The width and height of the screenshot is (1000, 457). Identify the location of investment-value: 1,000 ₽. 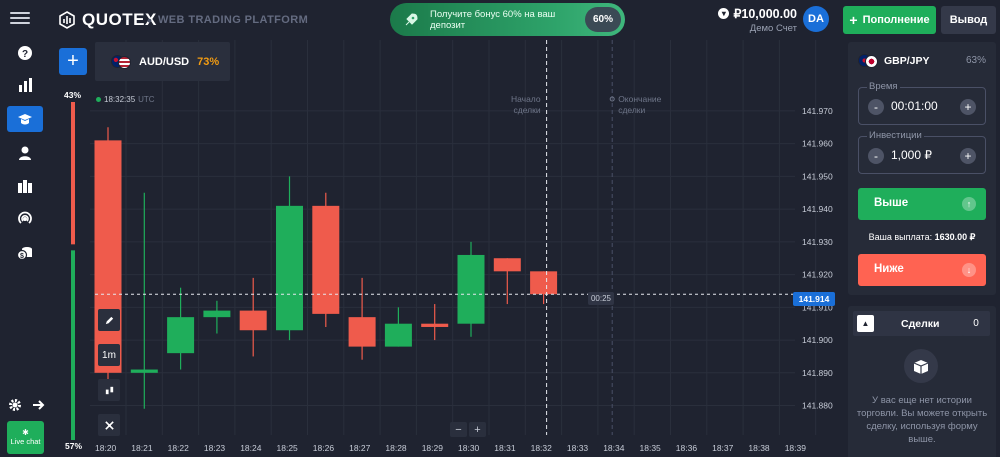
(911, 155).